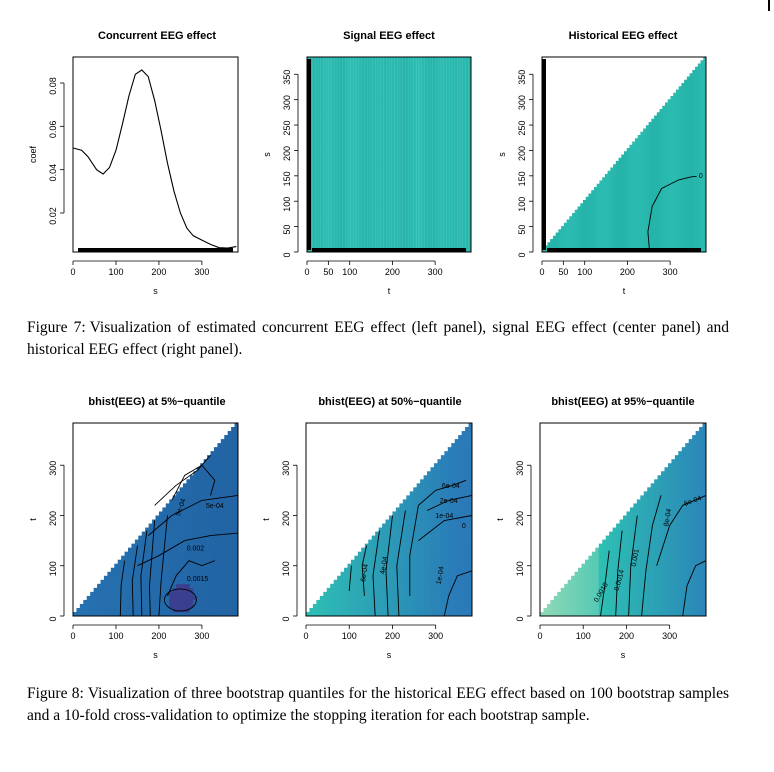 This screenshot has width=774, height=772. I want to click on chart-title: Signal EEG effect, so click(389, 36).